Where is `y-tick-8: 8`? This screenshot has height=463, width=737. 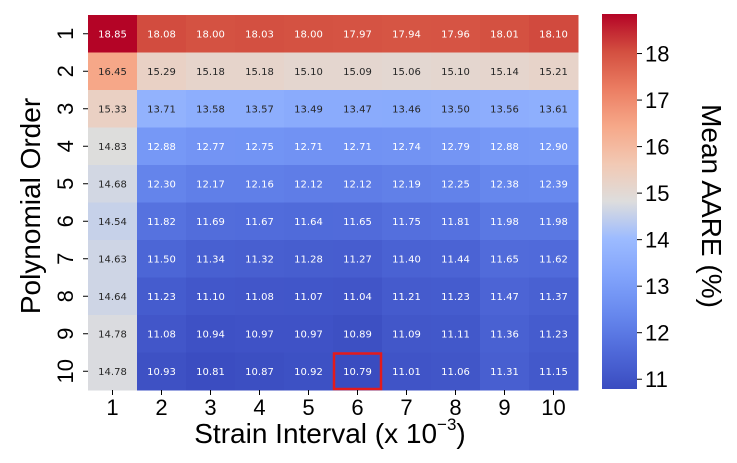
y-tick-8: 8 is located at coordinates (65, 296).